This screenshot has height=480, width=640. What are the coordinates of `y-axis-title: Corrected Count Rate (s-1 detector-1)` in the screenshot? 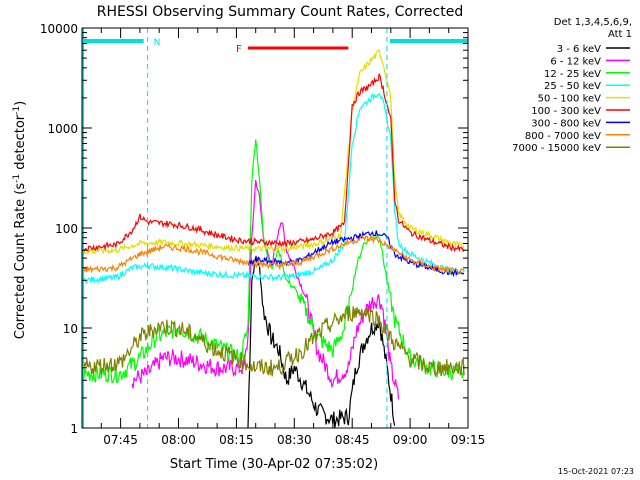 It's located at (20, 220).